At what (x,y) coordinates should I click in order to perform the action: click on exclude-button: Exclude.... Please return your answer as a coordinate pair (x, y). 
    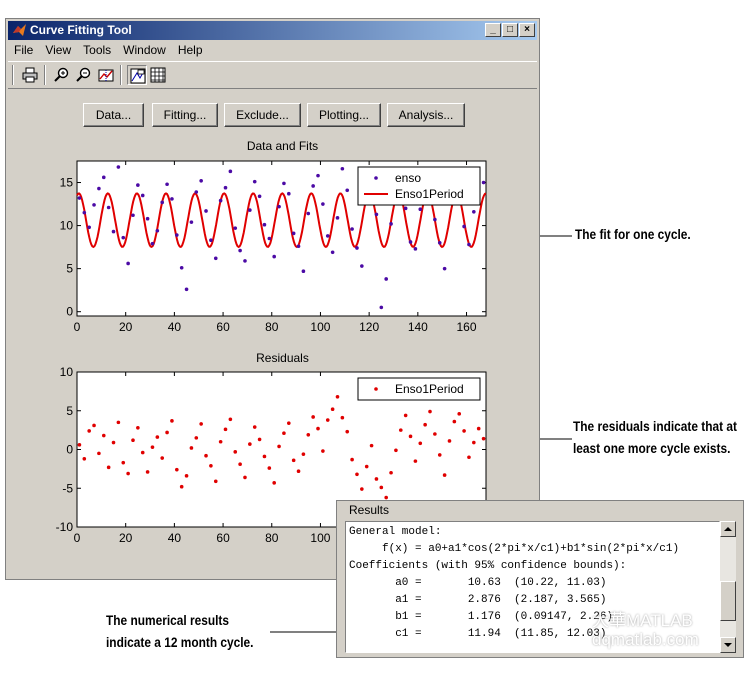
    Looking at the image, I should click on (262, 115).